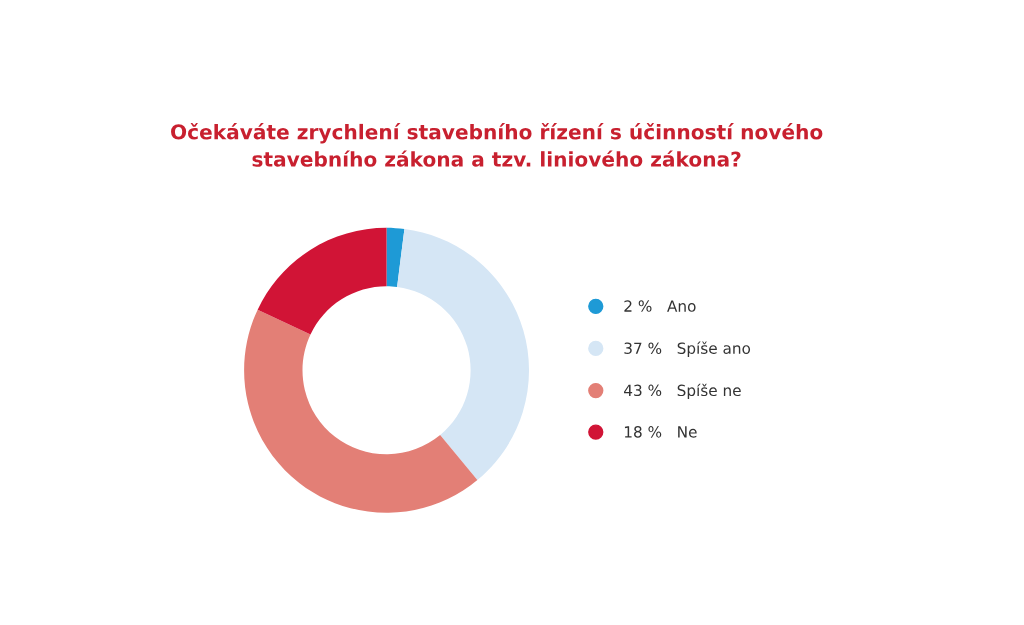 The height and width of the screenshot is (625, 1024). What do you see at coordinates (660, 432) in the screenshot?
I see `legend-label: 18 % Ne` at bounding box center [660, 432].